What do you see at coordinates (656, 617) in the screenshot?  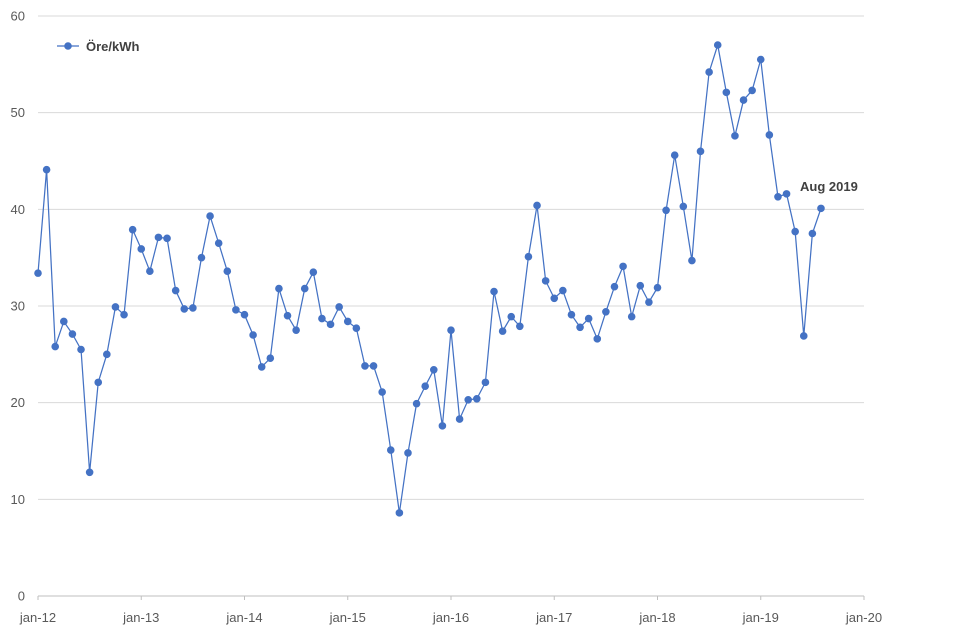 I see `x-tick-label: jan-18` at bounding box center [656, 617].